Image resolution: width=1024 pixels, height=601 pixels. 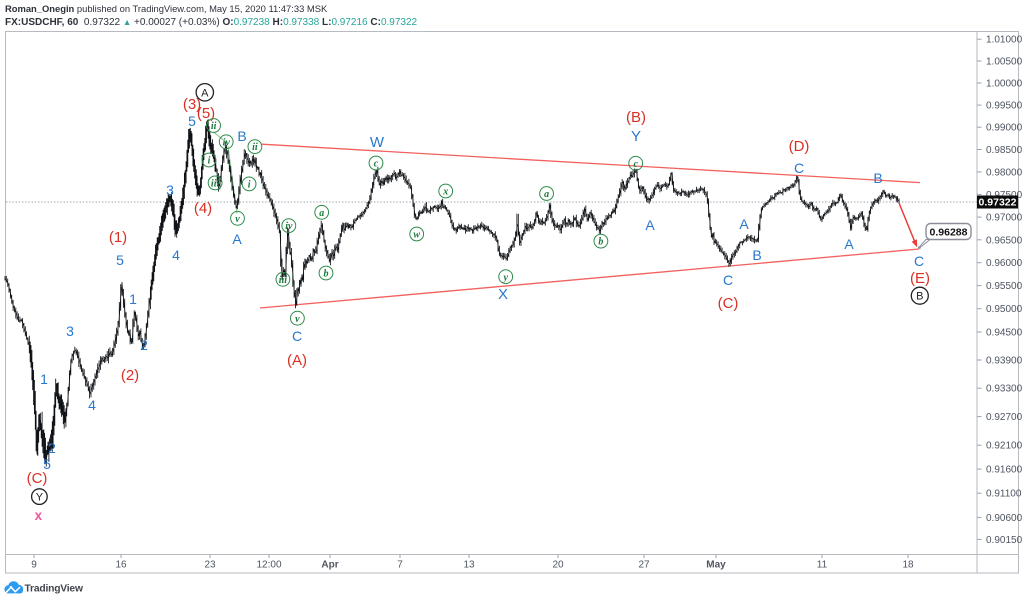 What do you see at coordinates (503, 294) in the screenshot?
I see `svg-text: X` at bounding box center [503, 294].